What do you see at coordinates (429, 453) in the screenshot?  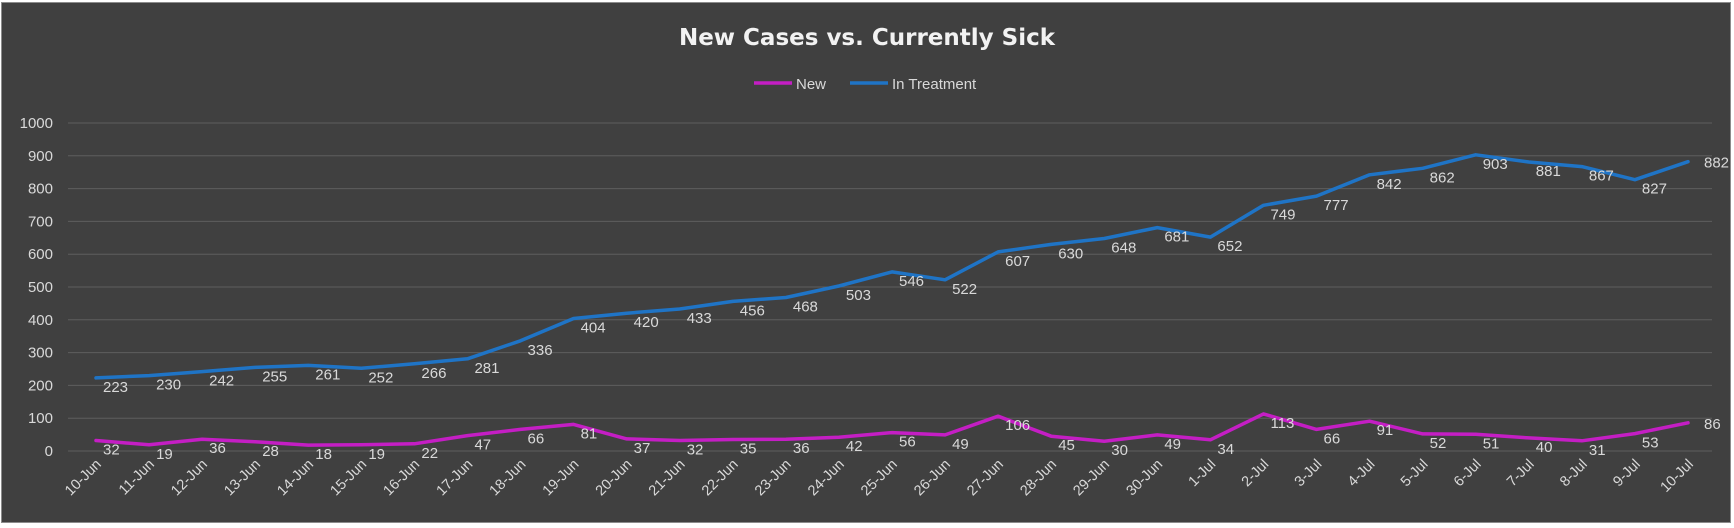 I see `data-label: 22` at bounding box center [429, 453].